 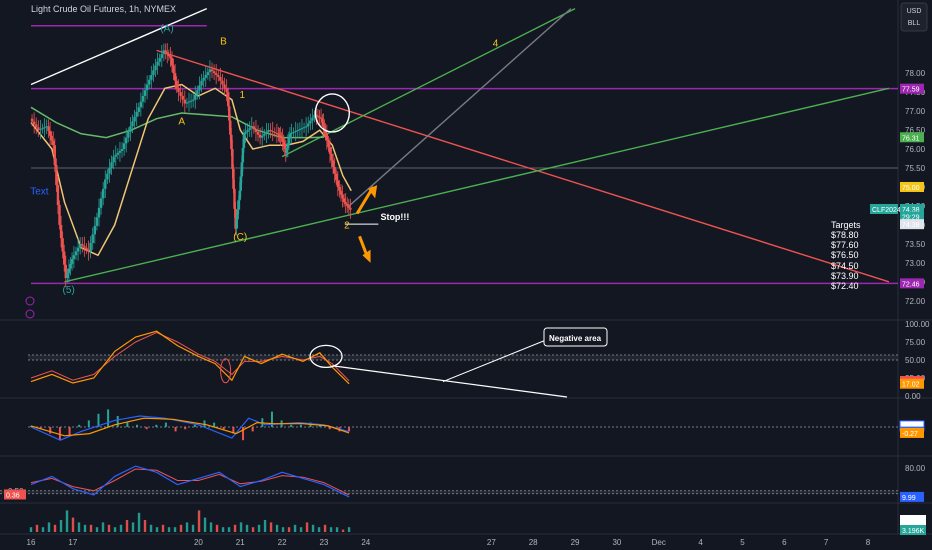 What do you see at coordinates (198, 542) in the screenshot?
I see `time-tick-label: 20` at bounding box center [198, 542].